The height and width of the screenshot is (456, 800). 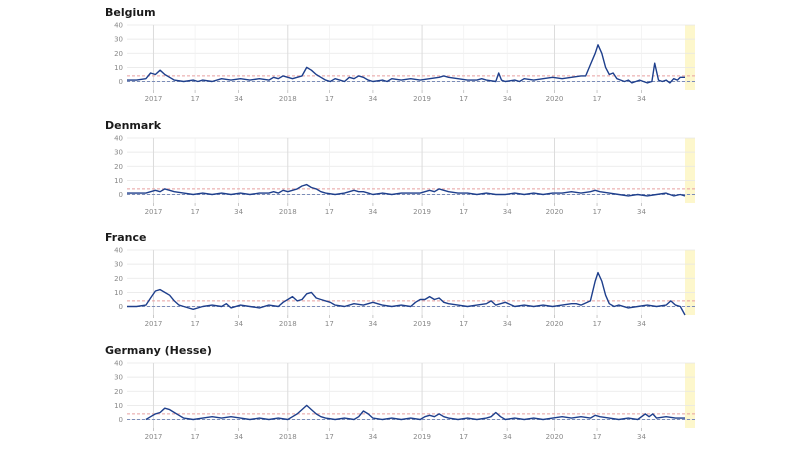 I want to click on chart-title: Germany (Hesse), so click(x=158, y=350).